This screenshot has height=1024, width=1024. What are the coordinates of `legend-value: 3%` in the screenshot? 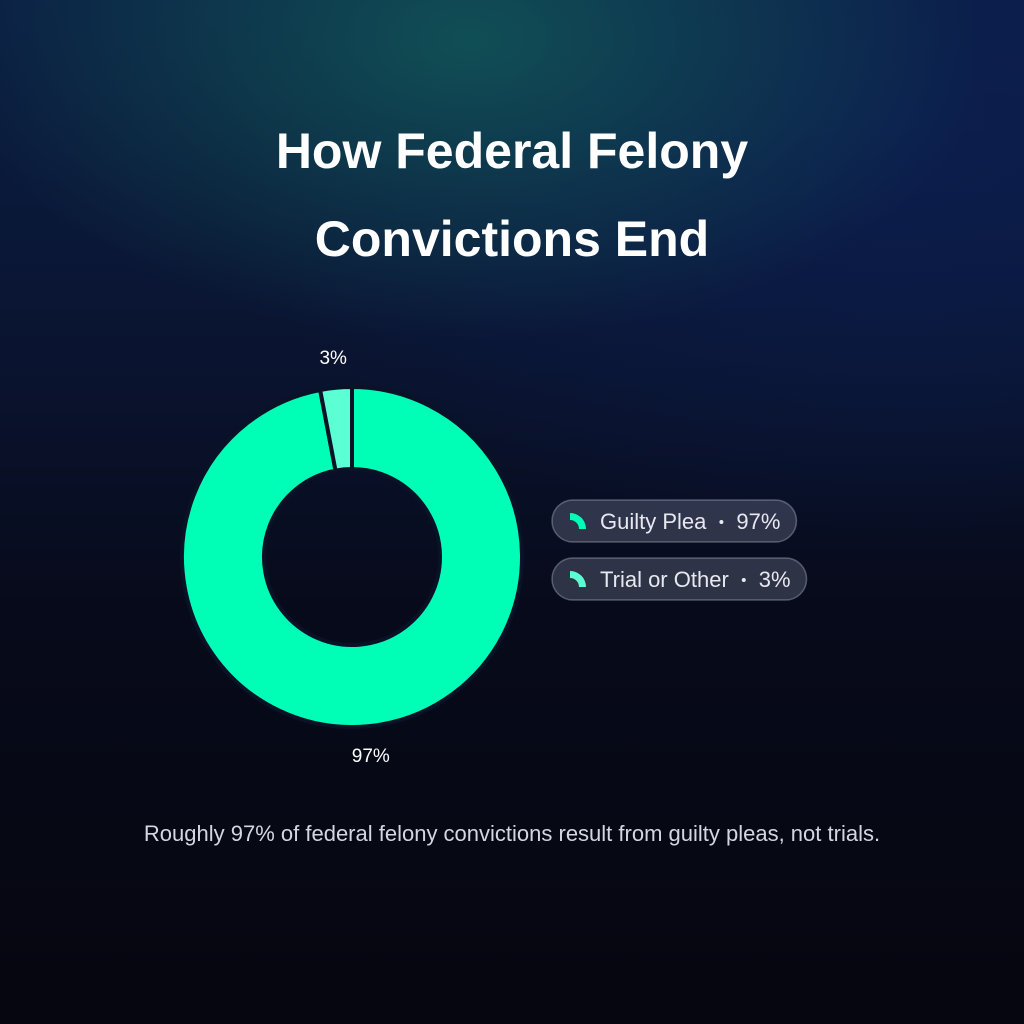 It's located at (775, 579).